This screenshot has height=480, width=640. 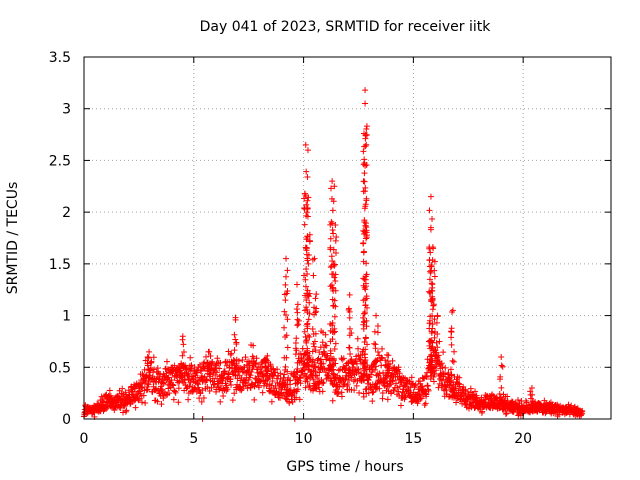 What do you see at coordinates (66, 213) in the screenshot?
I see `y-tick-label: 2` at bounding box center [66, 213].